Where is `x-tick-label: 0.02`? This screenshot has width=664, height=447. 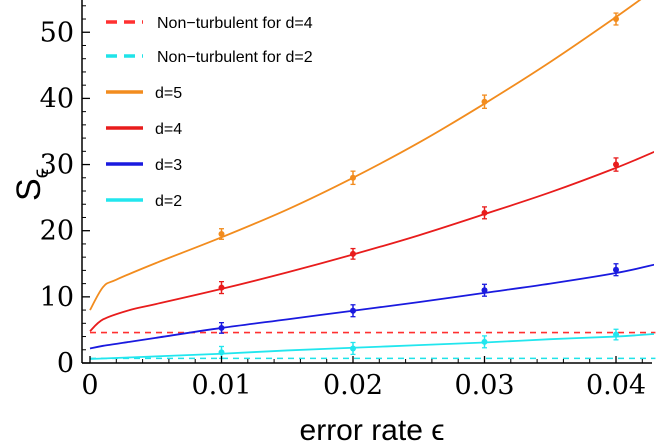 x-tick-label: 0.02 is located at coordinates (353, 385).